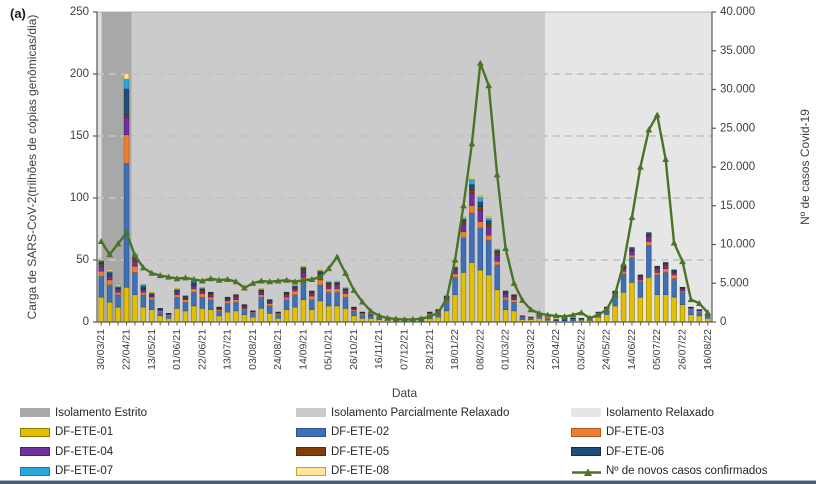 The width and height of the screenshot is (816, 484). Describe the element at coordinates (18, 13) in the screenshot. I see `panel-label: (a)` at that location.